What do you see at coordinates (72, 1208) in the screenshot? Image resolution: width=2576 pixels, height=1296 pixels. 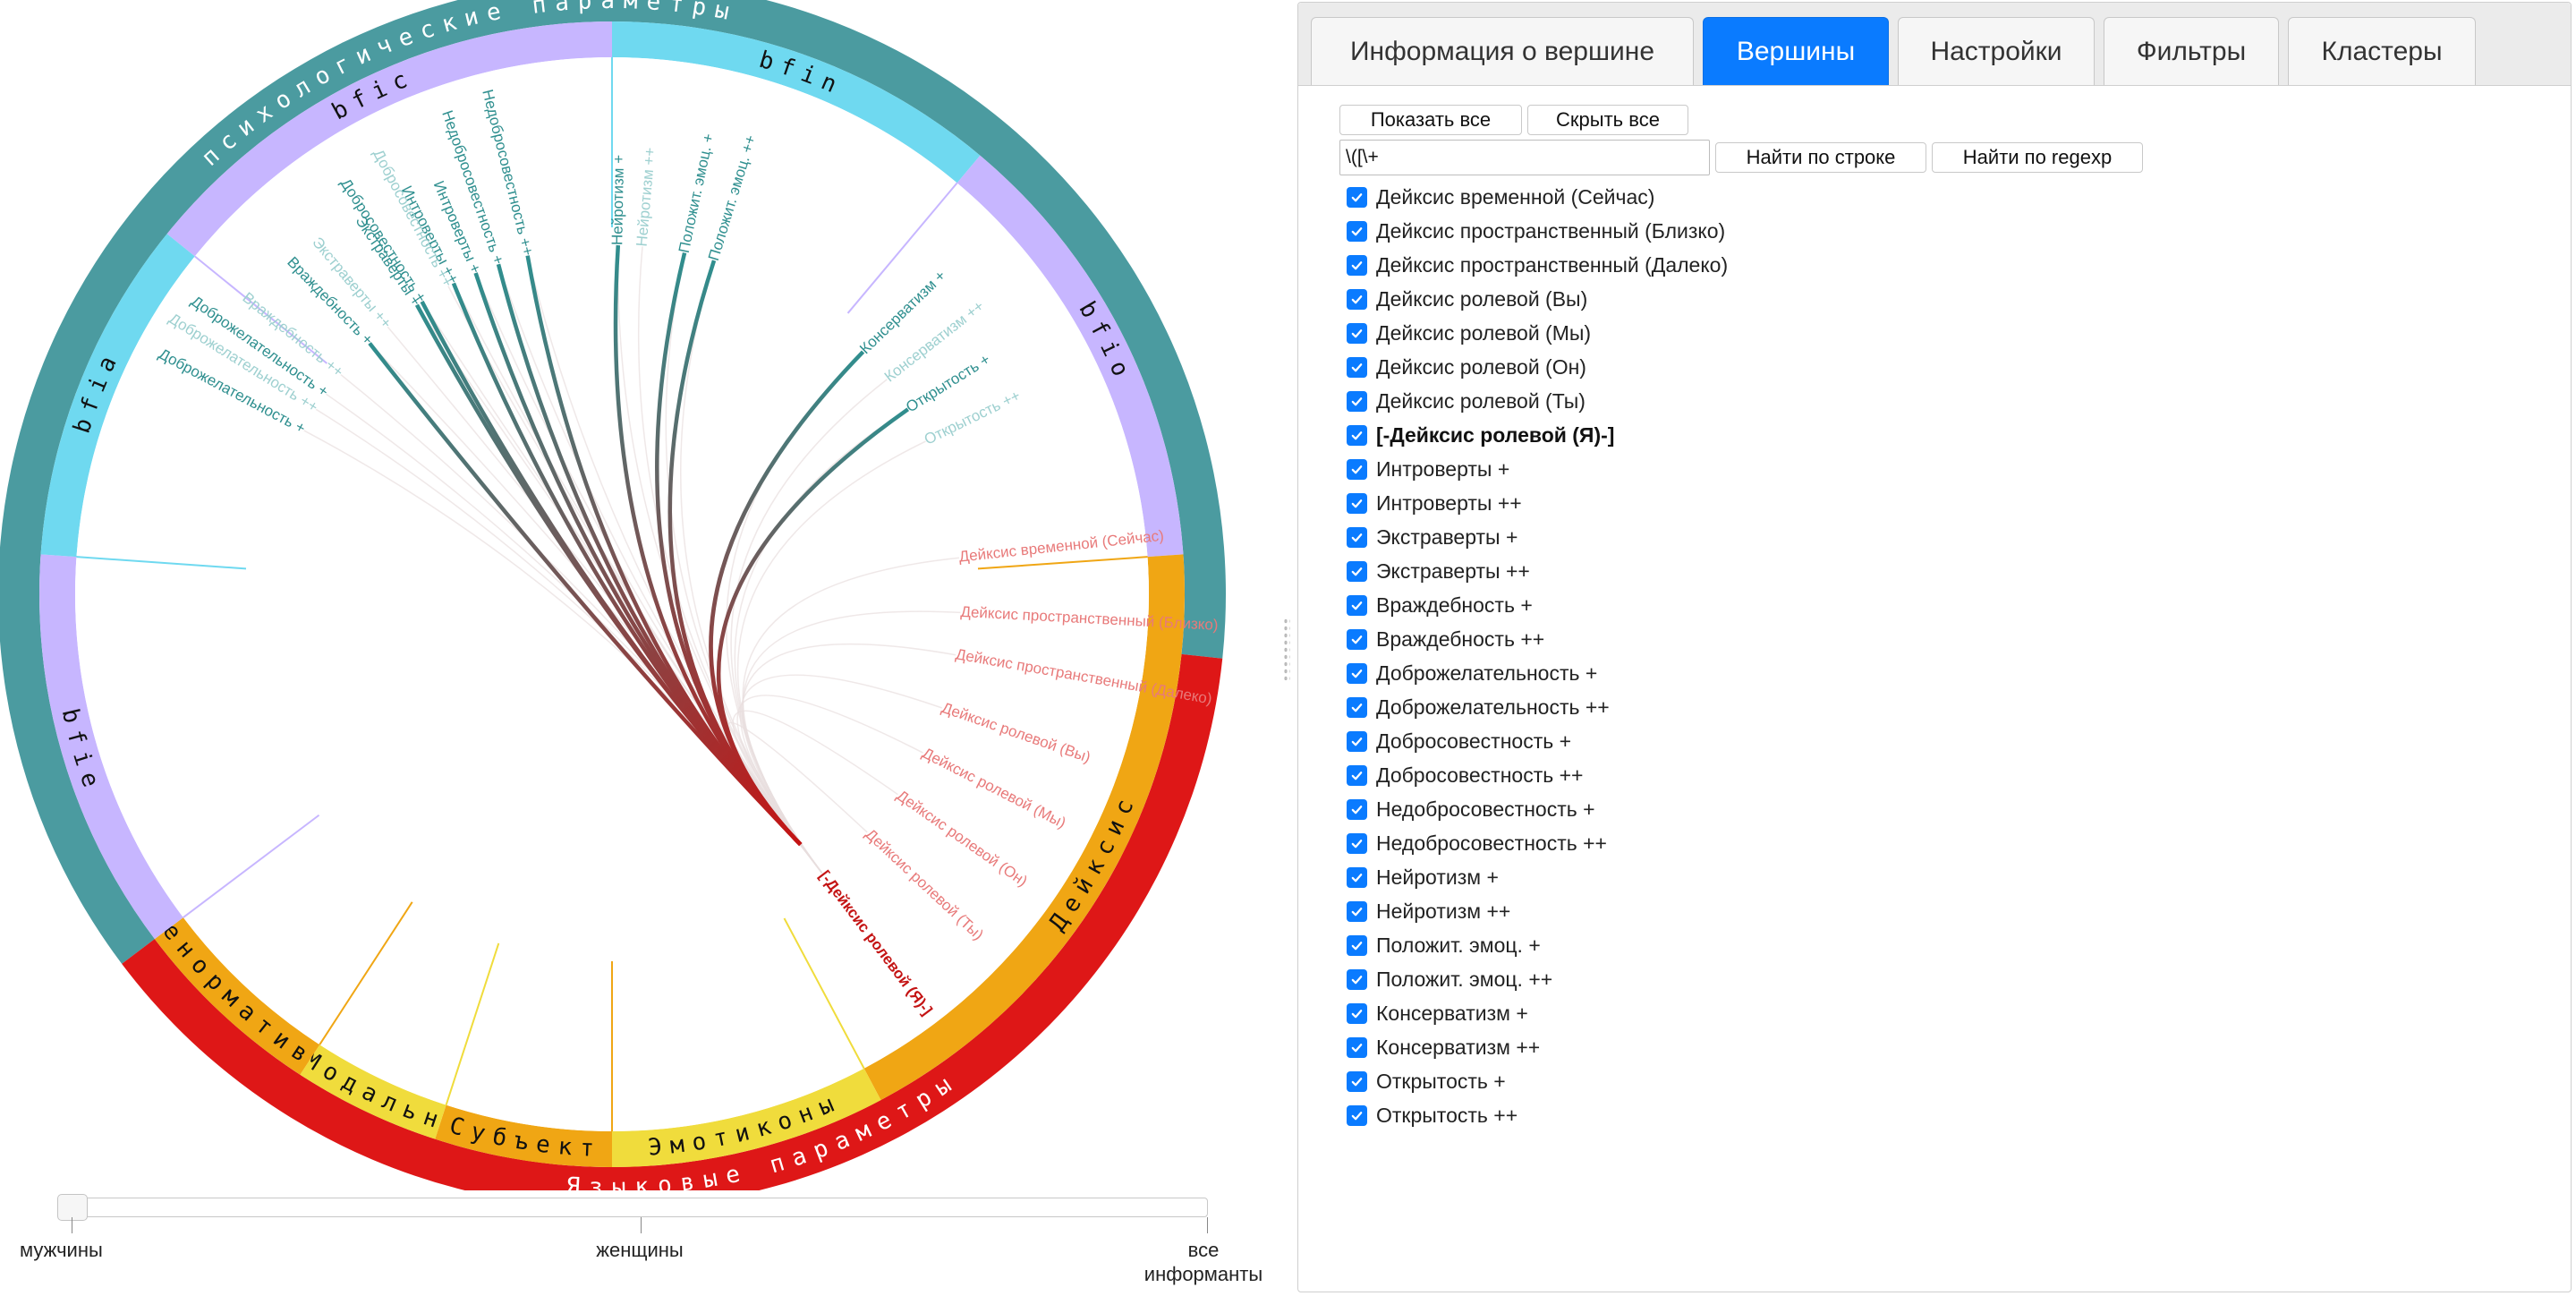 I see `slider-handle` at bounding box center [72, 1208].